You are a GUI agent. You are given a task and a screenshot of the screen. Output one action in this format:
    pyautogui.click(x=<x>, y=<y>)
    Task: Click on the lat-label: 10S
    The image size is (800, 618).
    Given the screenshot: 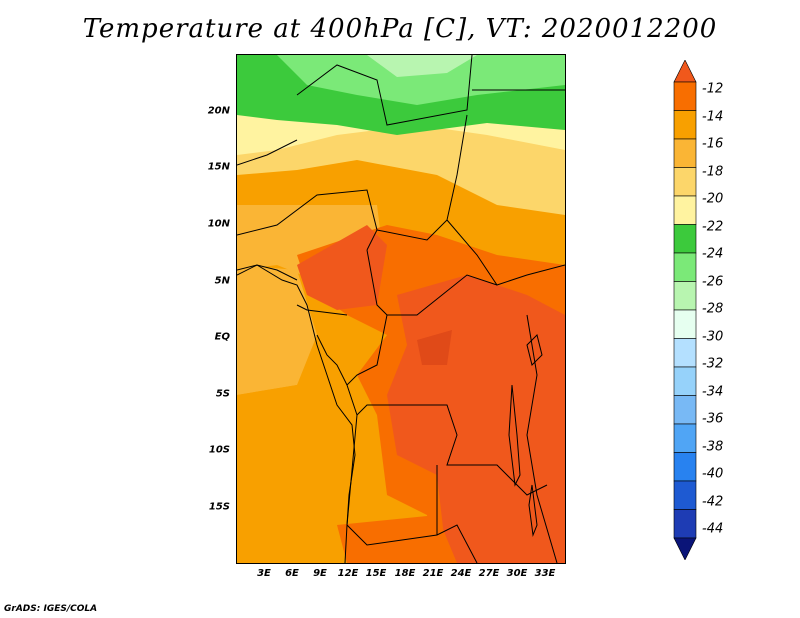 What is the action you would take?
    pyautogui.click(x=219, y=450)
    